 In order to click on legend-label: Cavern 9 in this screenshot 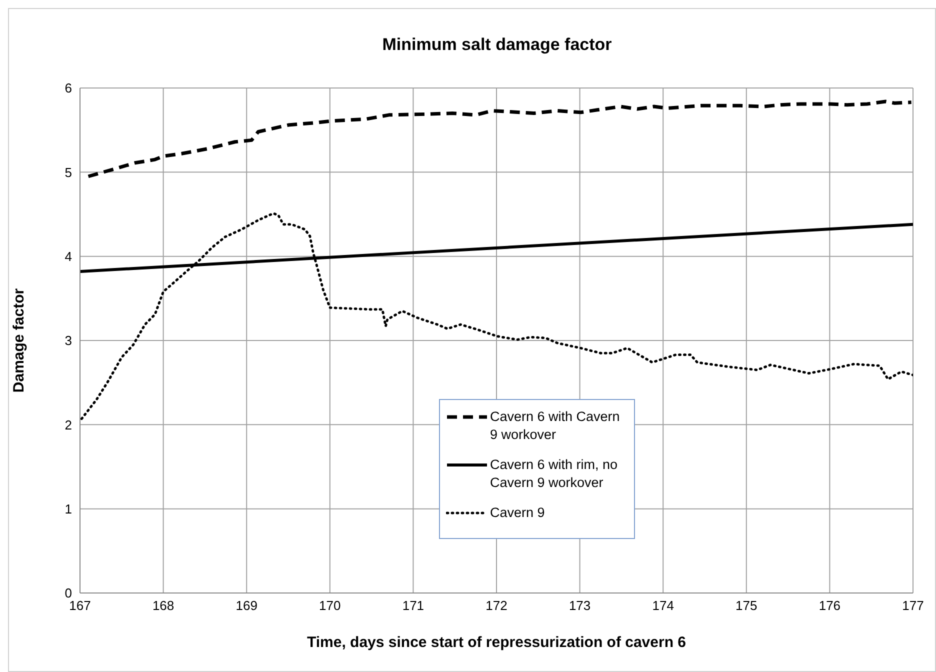, I will do `click(517, 513)`.